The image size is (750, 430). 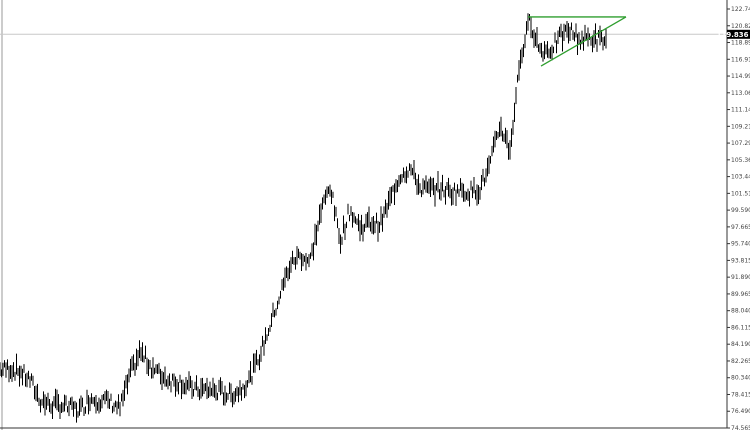 I want to click on y-tick-label: 107.290, so click(x=740, y=143).